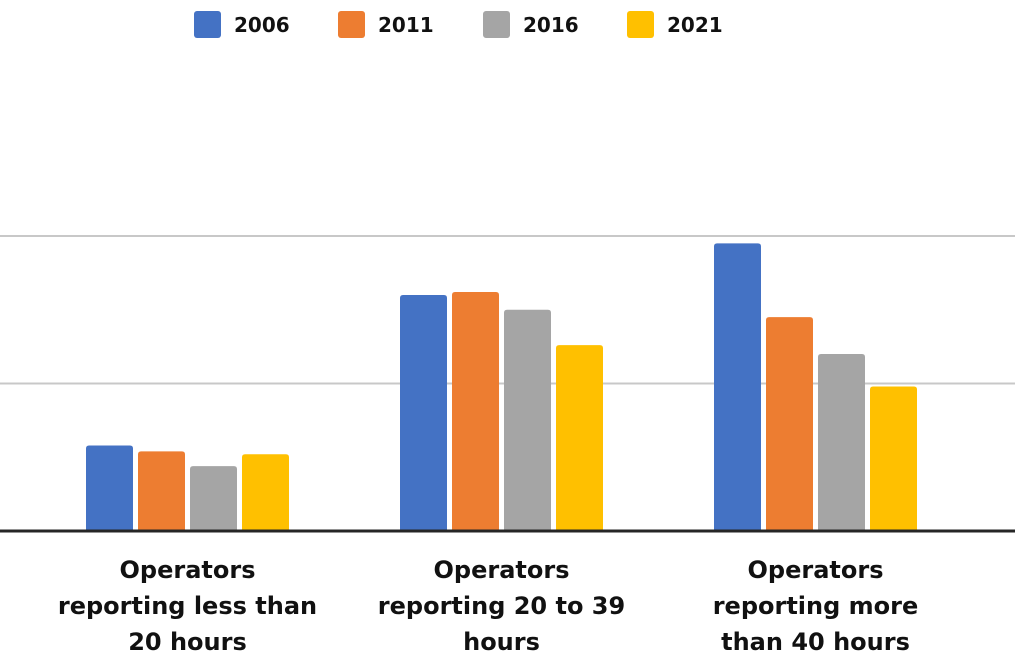 Image resolution: width=1015 pixels, height=658 pixels. I want to click on category-label-3: Operators reporting more than 40 hours, so click(816, 606).